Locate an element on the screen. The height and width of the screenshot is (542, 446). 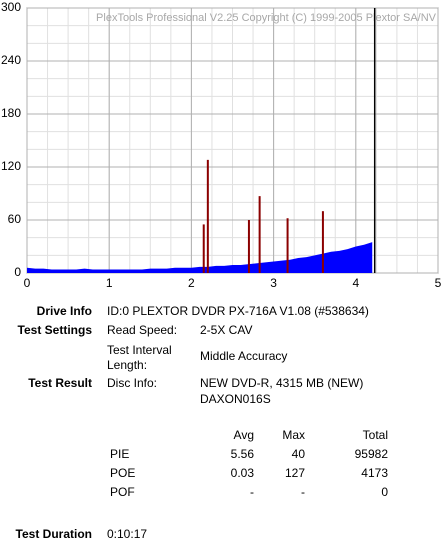
cell: 5.56 is located at coordinates (243, 454).